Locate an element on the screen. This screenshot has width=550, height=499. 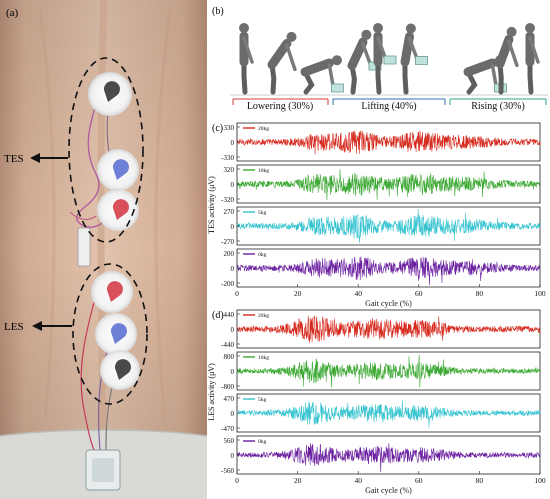
y-tick-label: -440 is located at coordinates (227, 345).